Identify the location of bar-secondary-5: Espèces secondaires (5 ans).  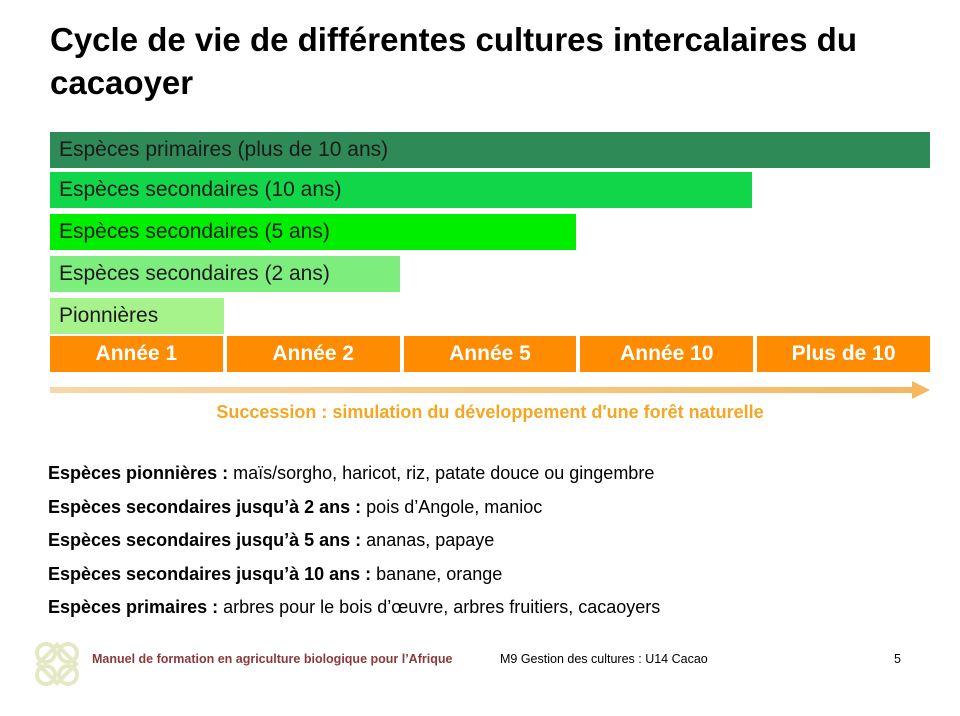
(313, 232).